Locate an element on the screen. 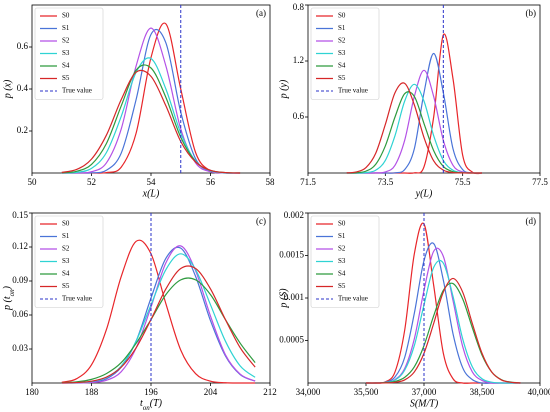 The width and height of the screenshot is (550, 412). panel-label: (a) is located at coordinates (261, 13).